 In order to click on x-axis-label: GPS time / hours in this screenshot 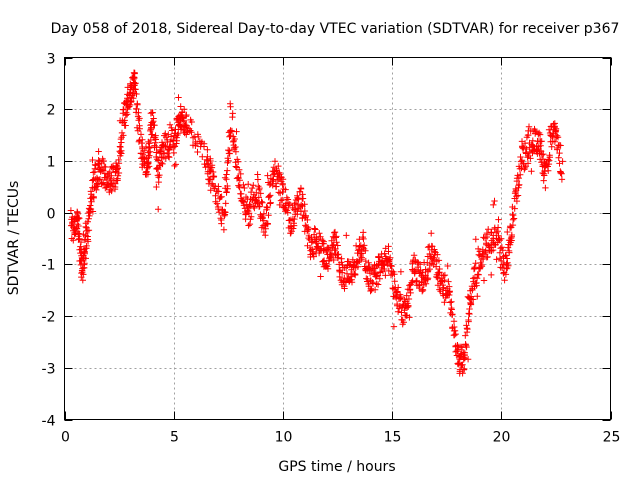, I will do `click(336, 467)`.